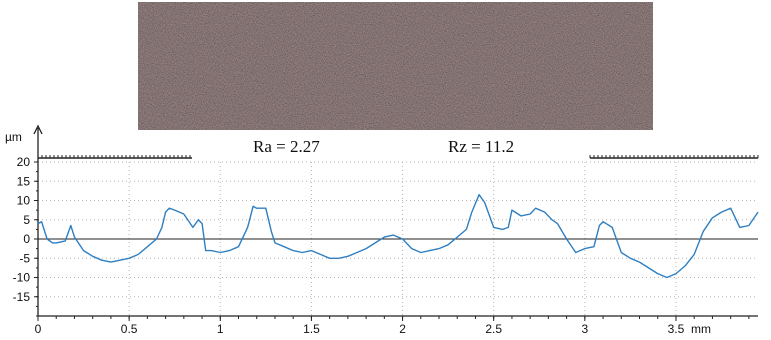 Image resolution: width=771 pixels, height=340 pixels. I want to click on y-tick-label: 5, so click(26, 220).